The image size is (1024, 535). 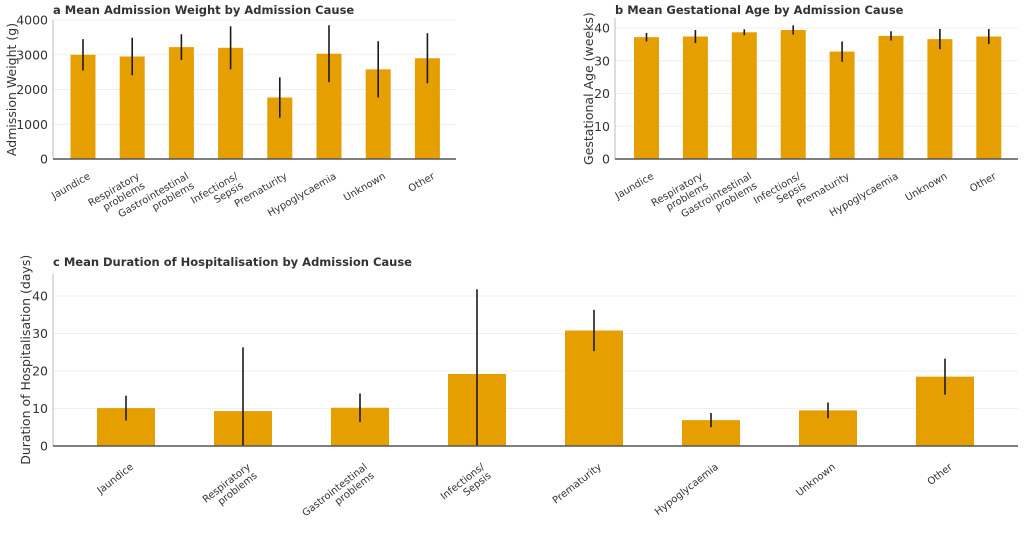 I want to click on y-tick-label: 1000, so click(x=32, y=124).